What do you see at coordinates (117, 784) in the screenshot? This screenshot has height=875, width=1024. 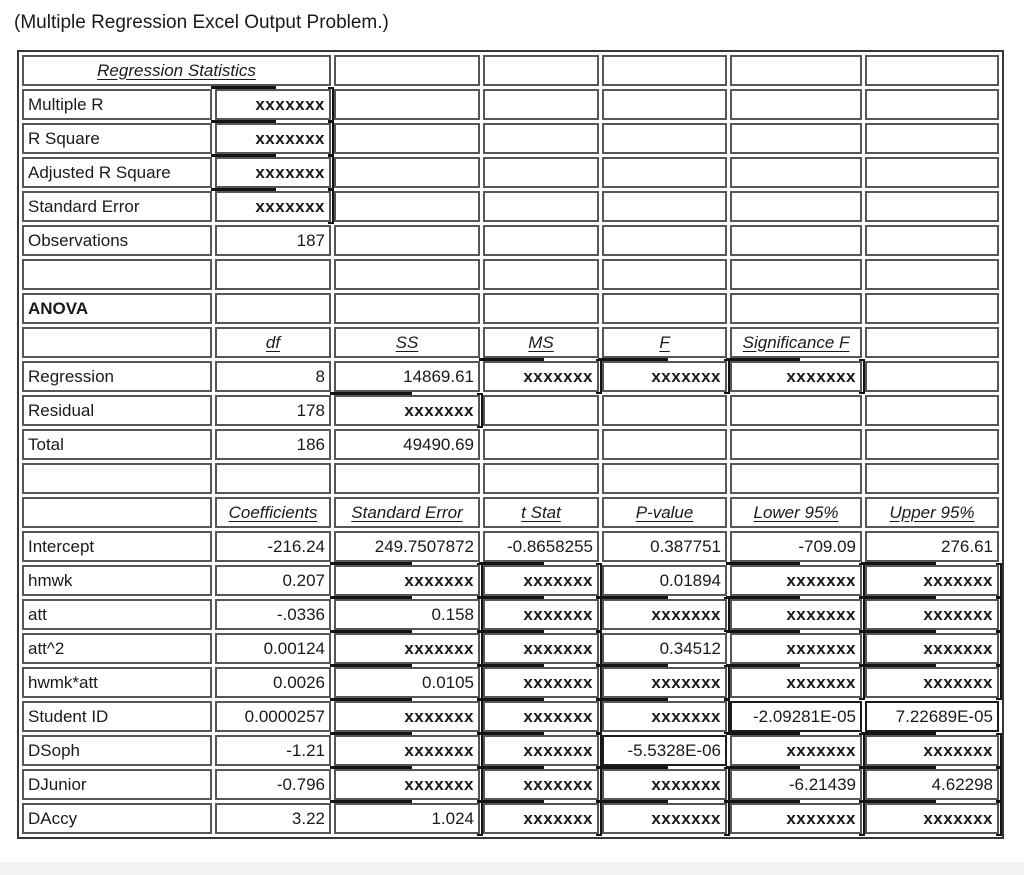 I see `row-label-cell: DJunior` at bounding box center [117, 784].